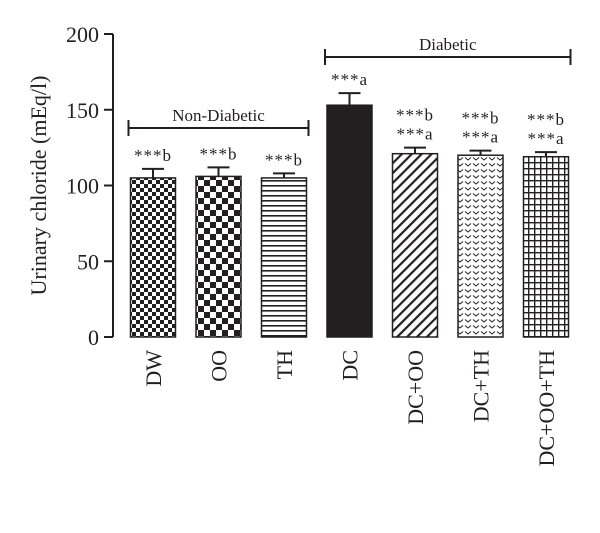  What do you see at coordinates (415, 245) in the screenshot?
I see `bar-dc-oo` at bounding box center [415, 245].